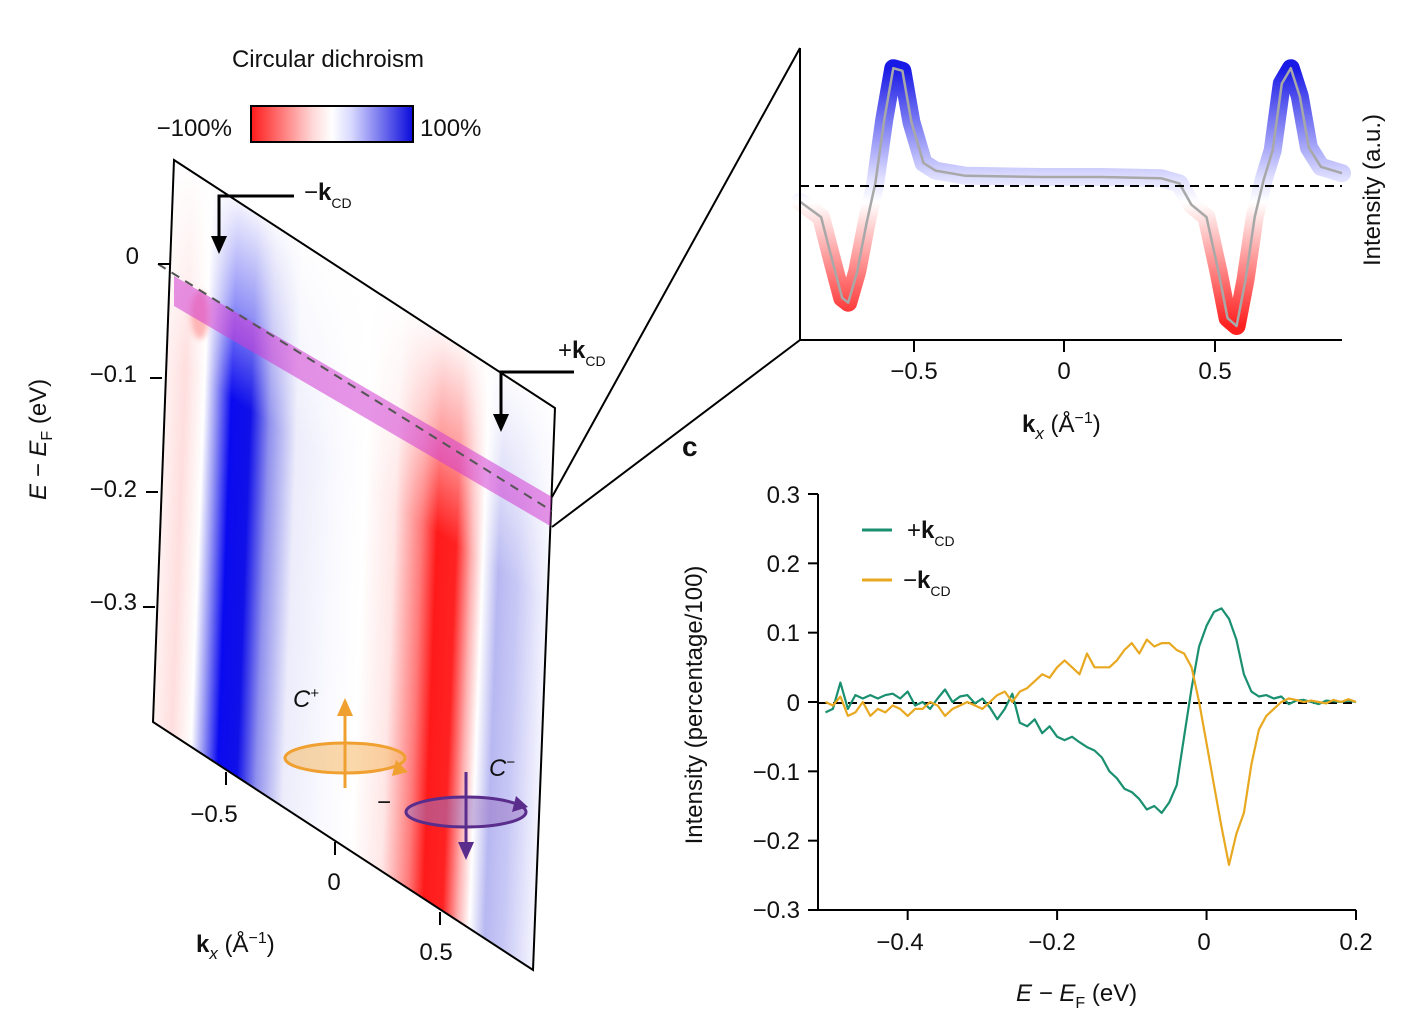  I want to click on panel-c-legend: +kCD −kCD, so click(908, 558).